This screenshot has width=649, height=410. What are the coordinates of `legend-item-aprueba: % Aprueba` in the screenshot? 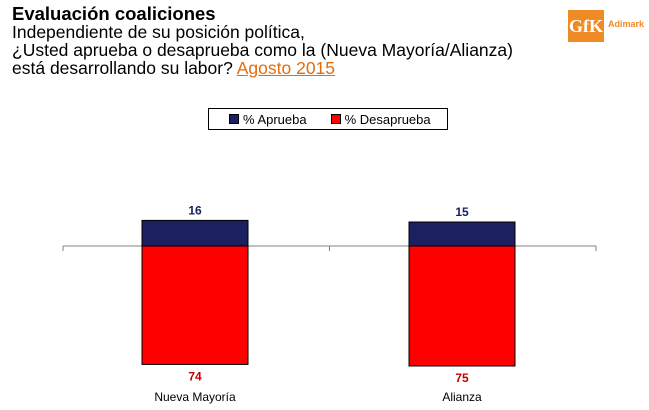 It's located at (268, 119).